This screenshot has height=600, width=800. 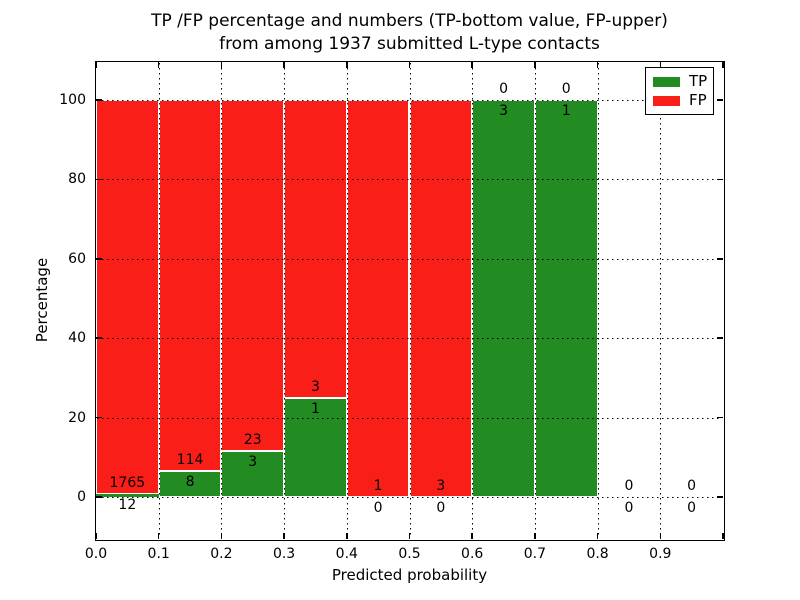 I want to click on value-label-fp: 23, so click(x=252, y=440).